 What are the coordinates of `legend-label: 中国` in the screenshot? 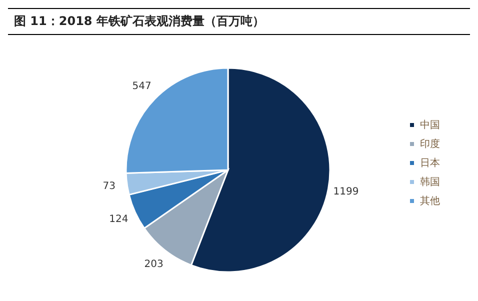 It's located at (430, 125).